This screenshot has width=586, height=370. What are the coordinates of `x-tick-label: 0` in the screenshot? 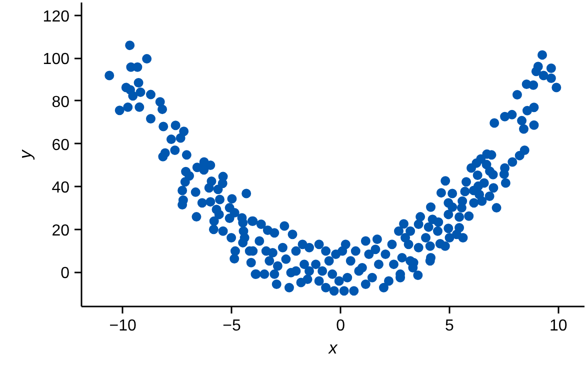 It's located at (341, 326).